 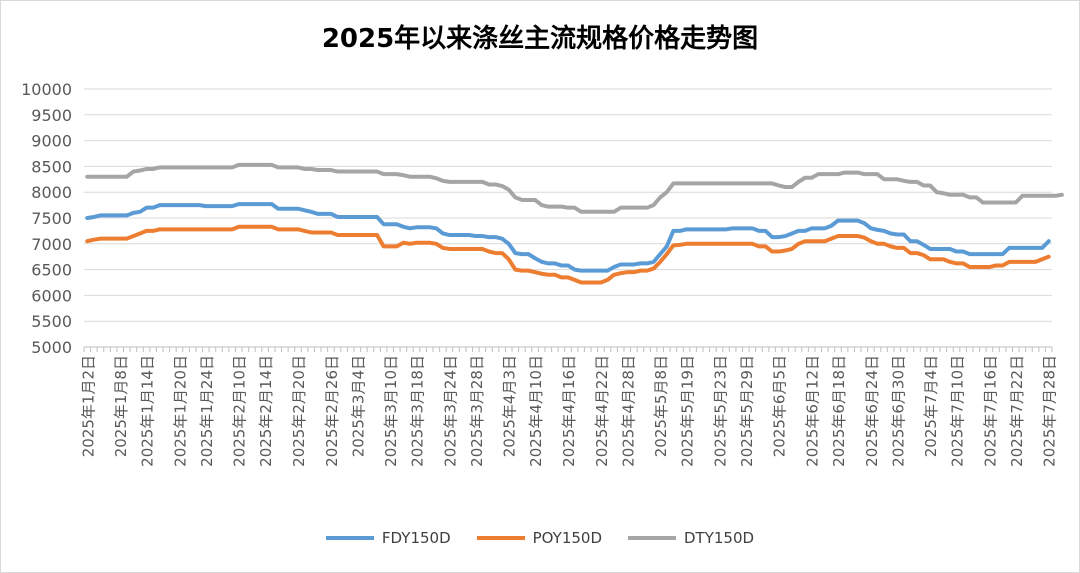 What do you see at coordinates (477, 411) in the screenshot?
I see `x-tick-label: 2025年3月28日` at bounding box center [477, 411].